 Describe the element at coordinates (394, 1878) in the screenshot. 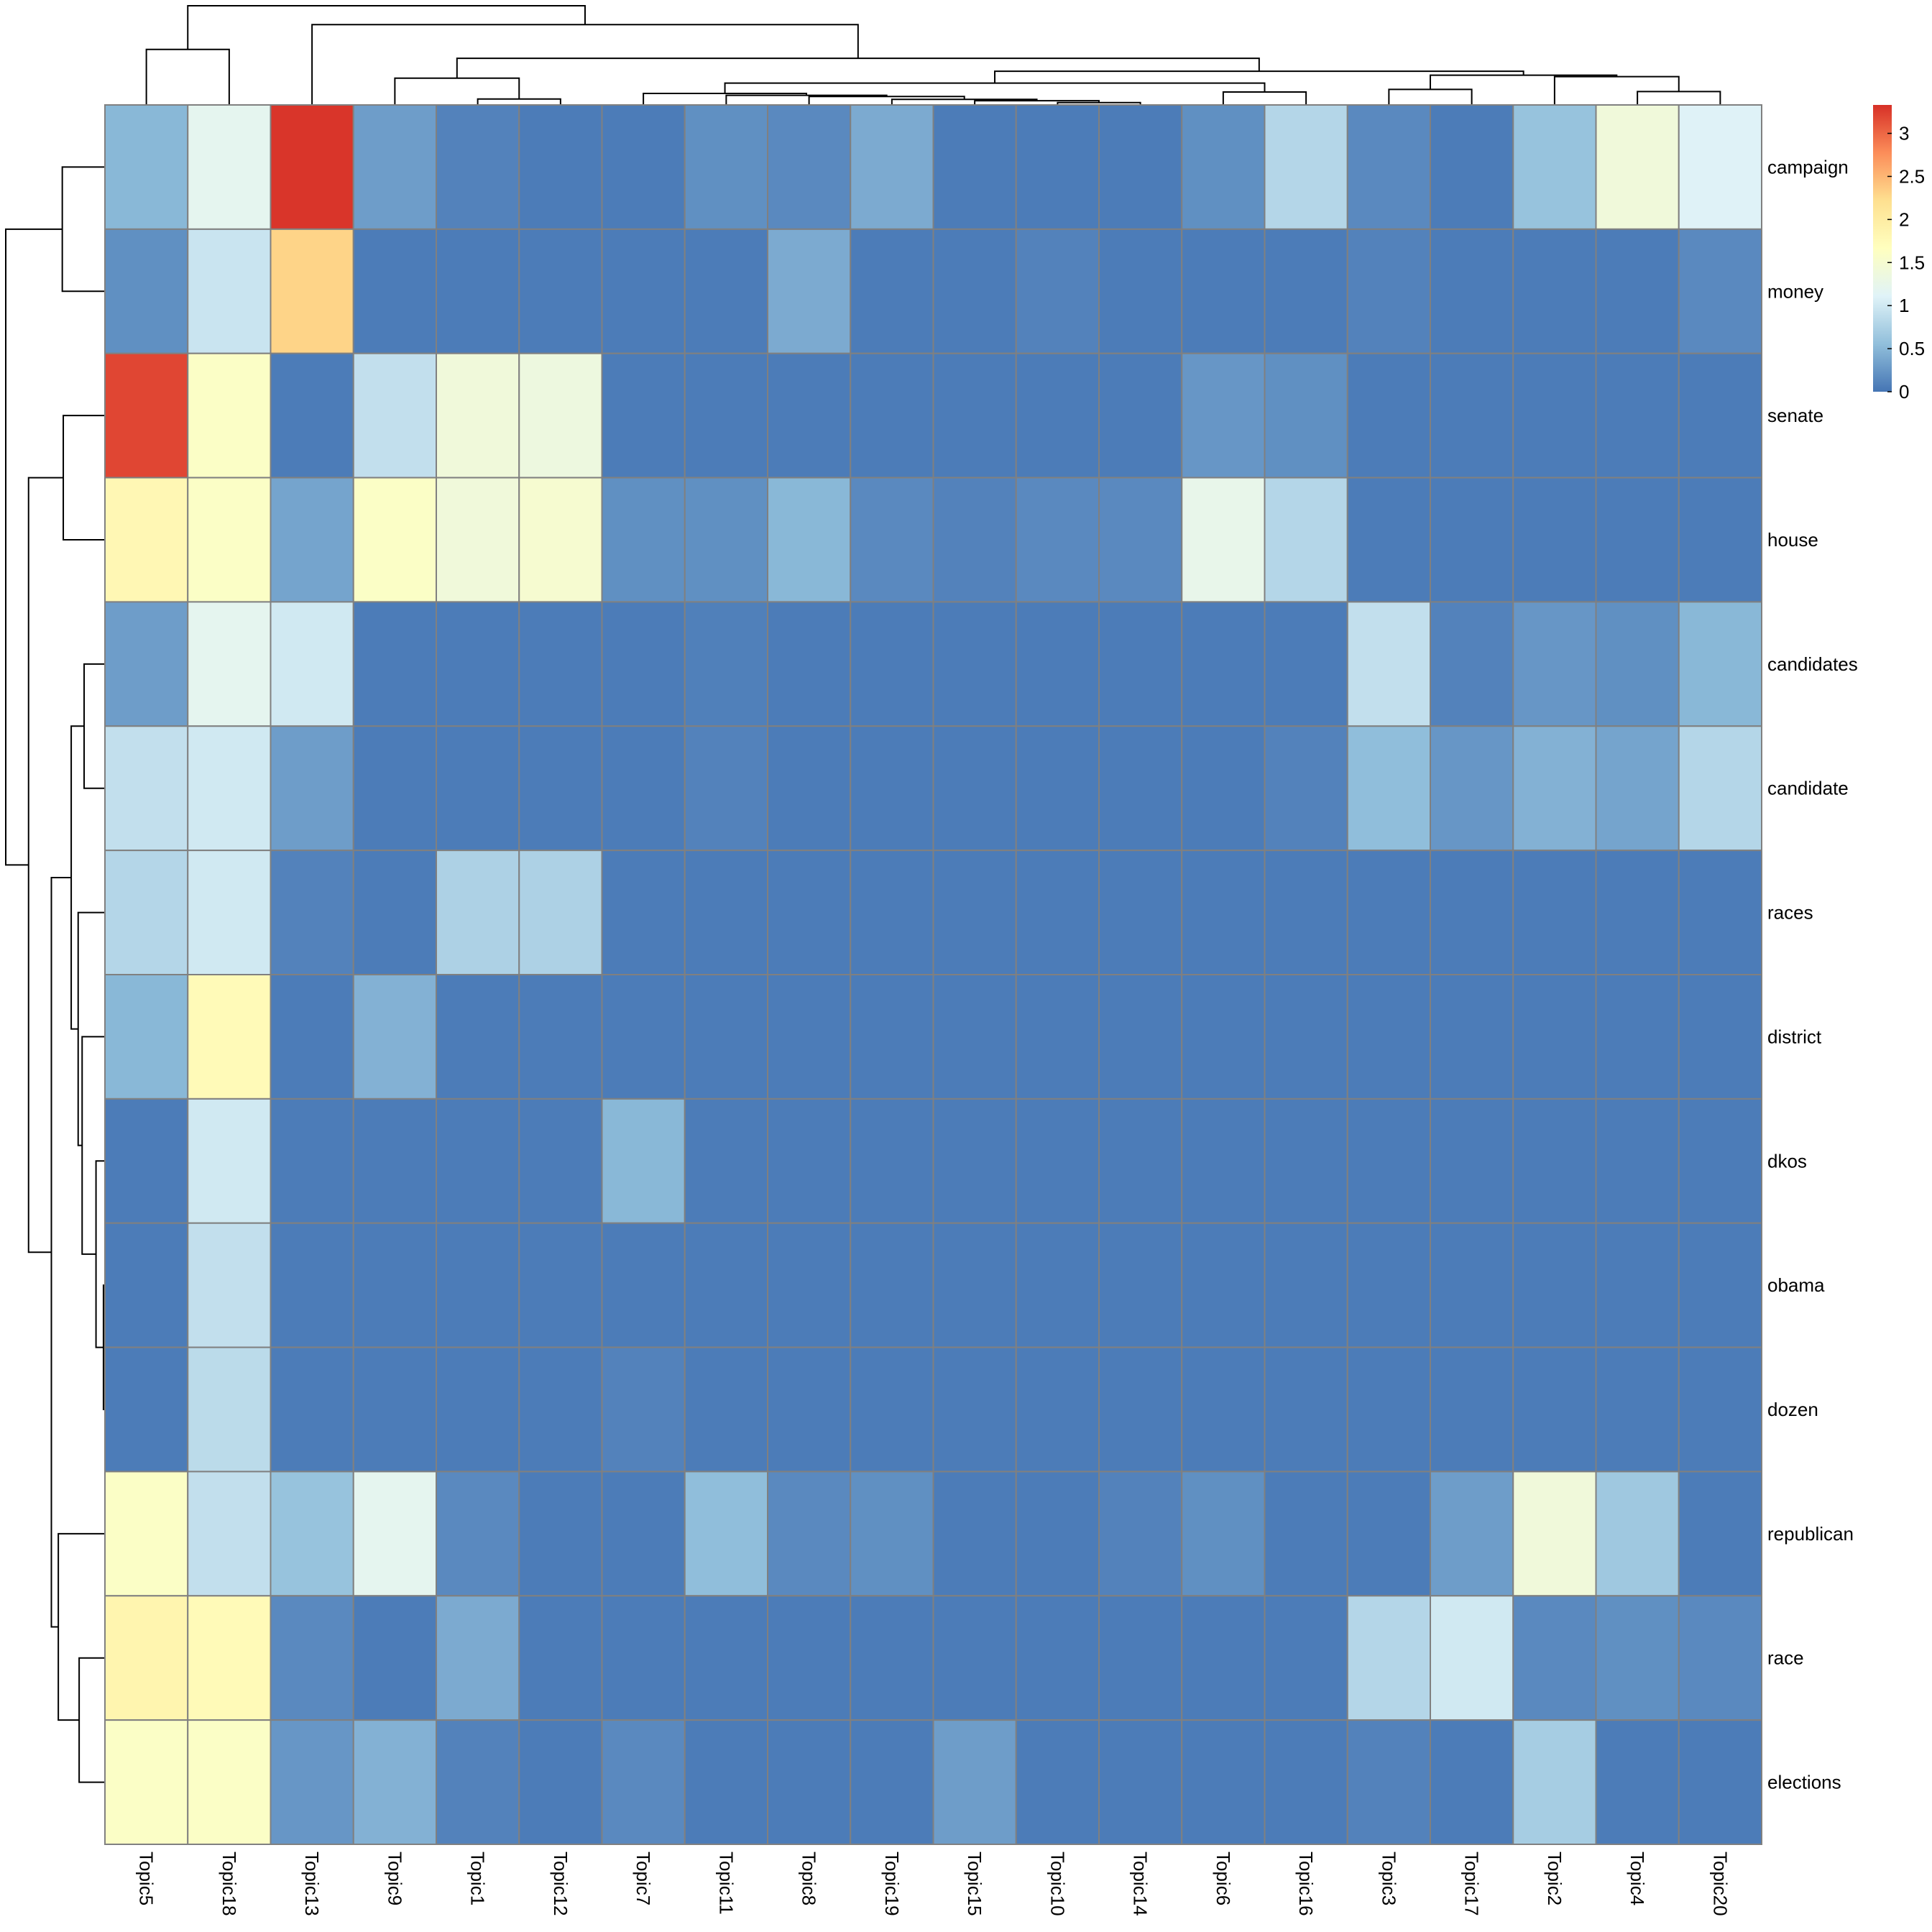

I see `column-label: Topic9` at that location.